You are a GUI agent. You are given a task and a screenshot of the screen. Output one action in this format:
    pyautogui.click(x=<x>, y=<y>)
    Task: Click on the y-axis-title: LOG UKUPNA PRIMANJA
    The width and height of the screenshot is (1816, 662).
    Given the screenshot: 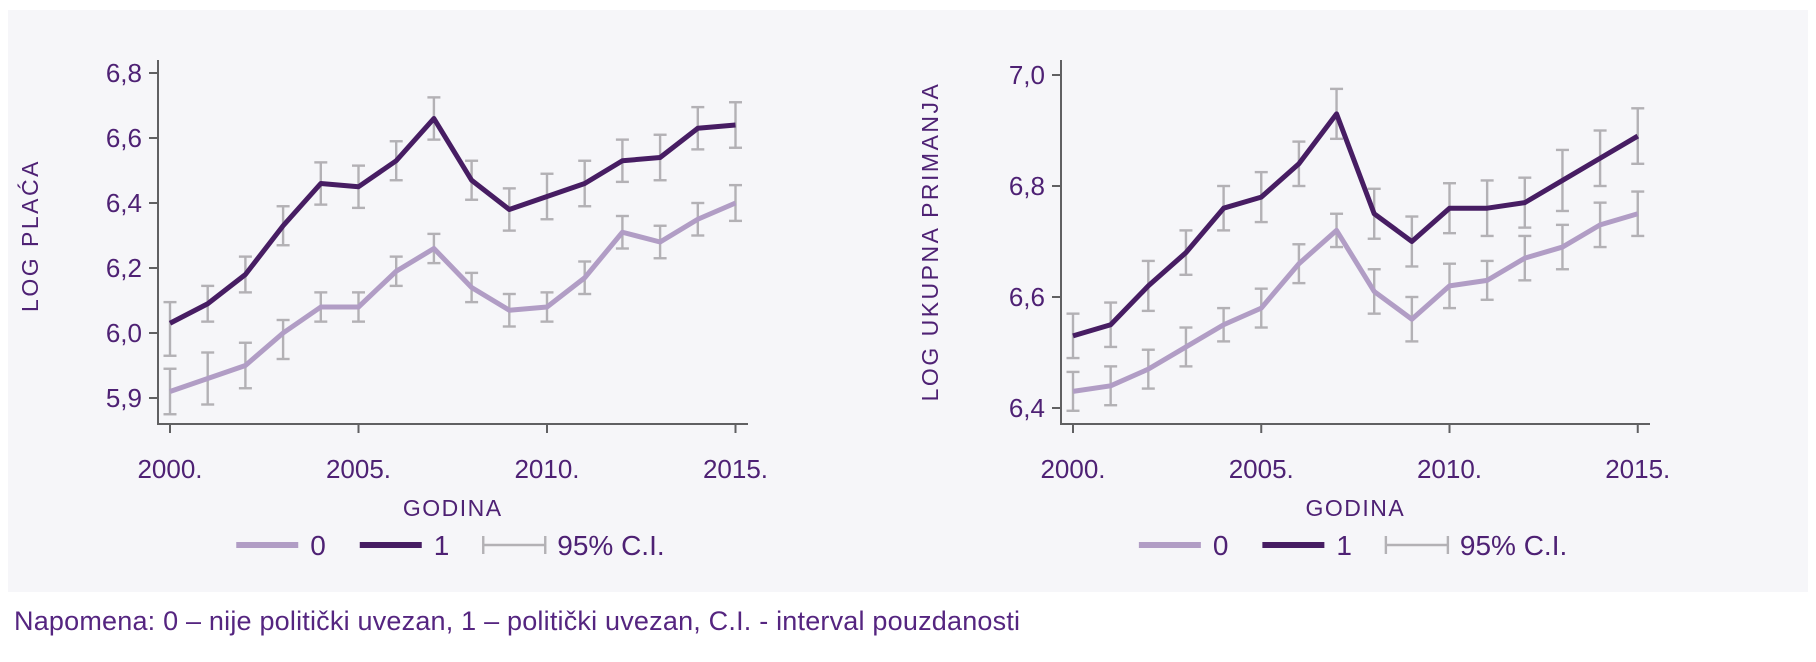 What is the action you would take?
    pyautogui.click(x=930, y=242)
    